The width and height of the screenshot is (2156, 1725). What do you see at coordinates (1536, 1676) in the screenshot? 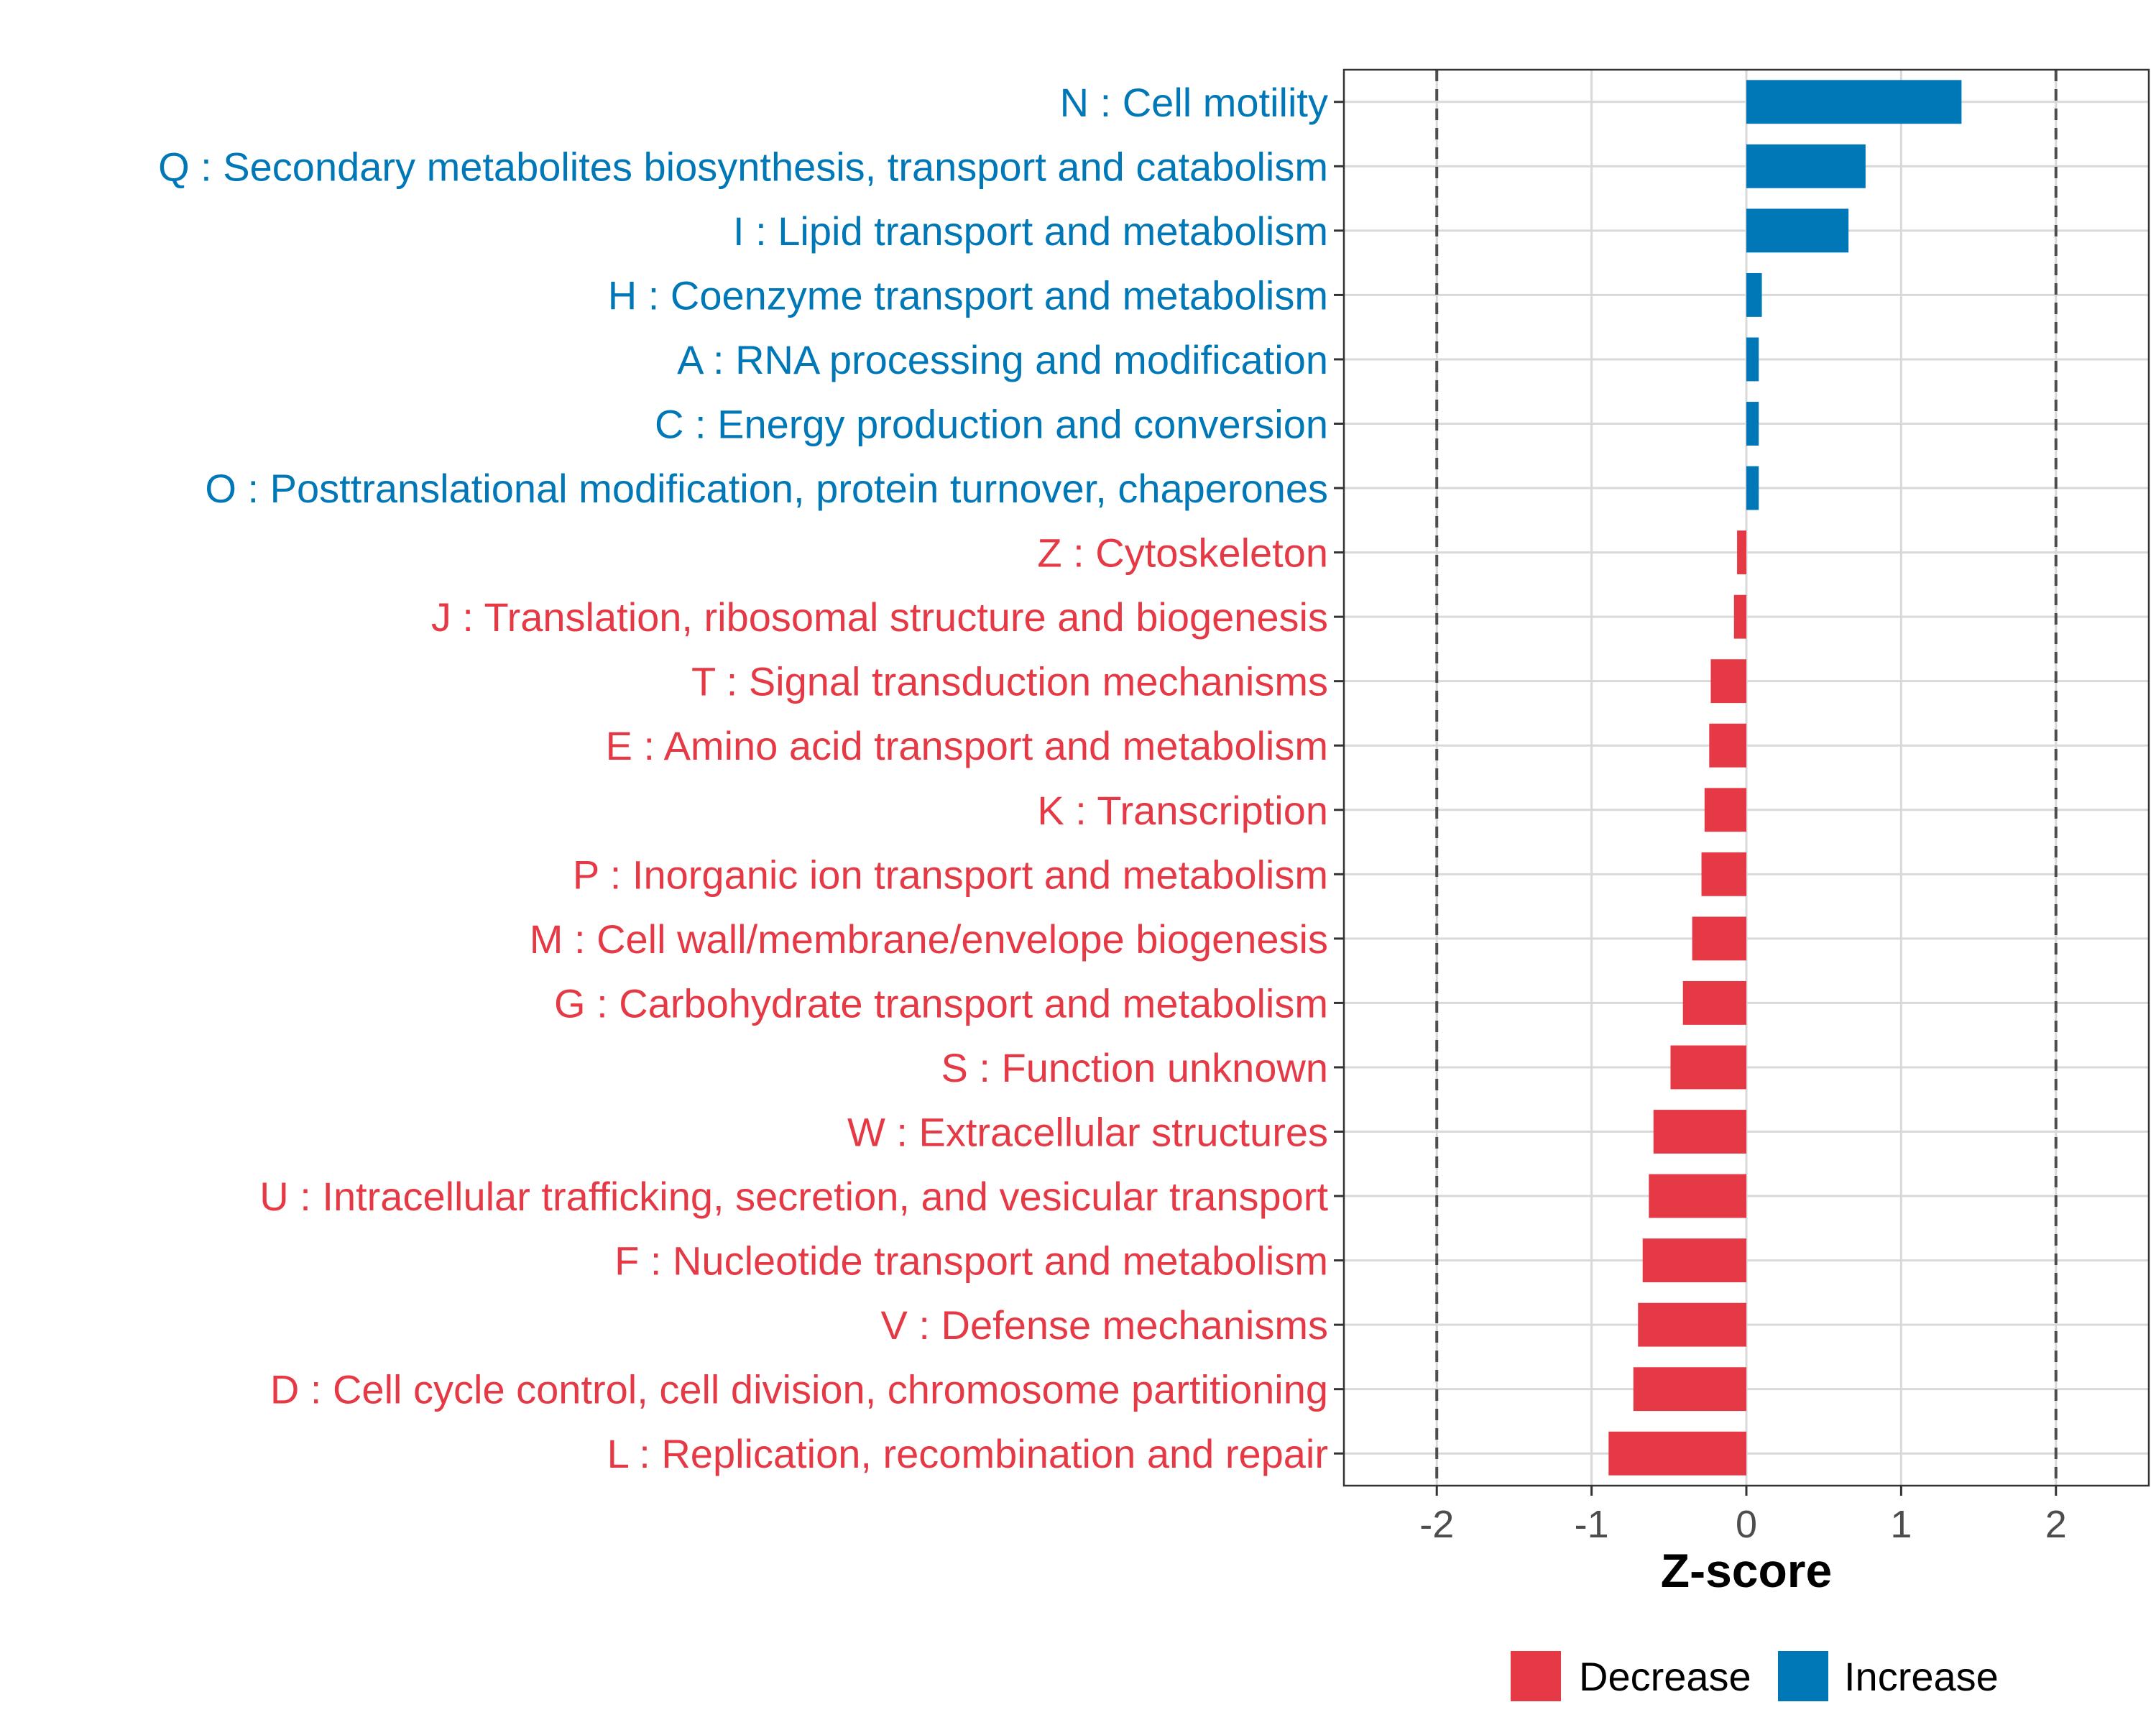
I see `legend-swatch-decrease` at bounding box center [1536, 1676].